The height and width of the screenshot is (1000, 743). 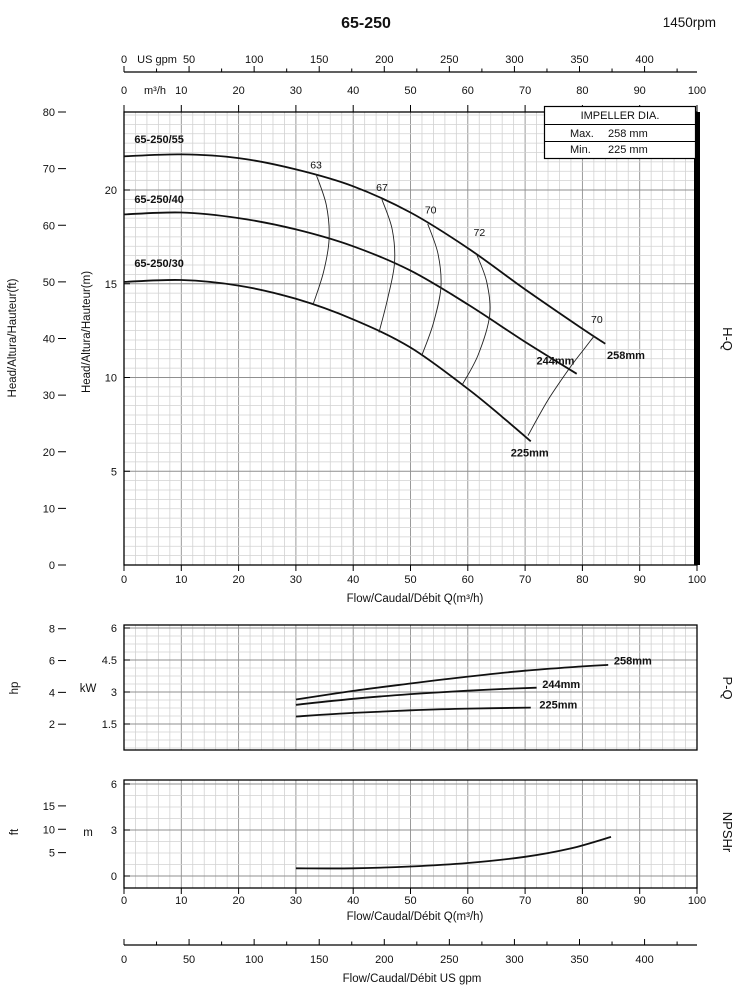 What do you see at coordinates (644, 60) in the screenshot?
I see `top-gpm-tick-label: 400` at bounding box center [644, 60].